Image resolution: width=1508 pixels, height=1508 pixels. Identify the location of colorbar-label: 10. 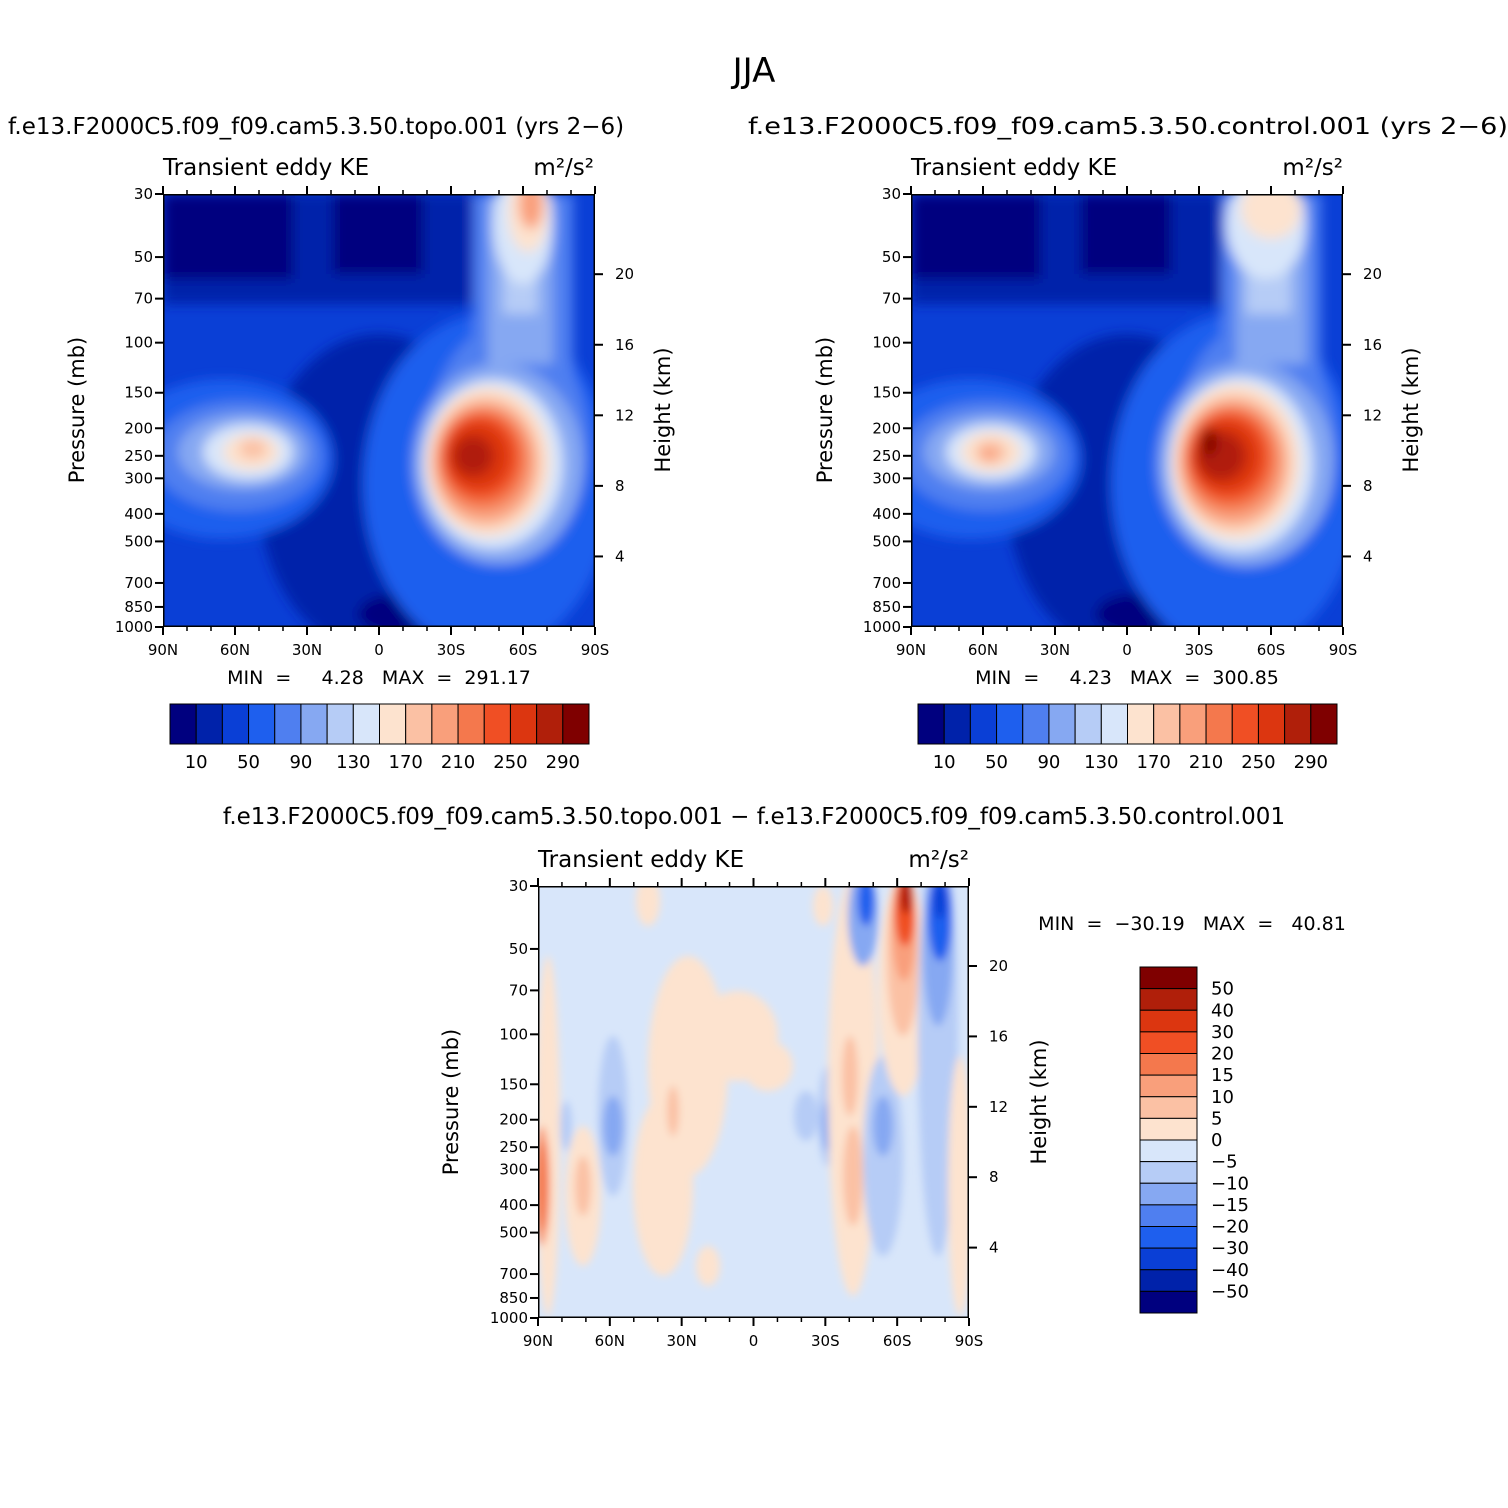
(196, 762).